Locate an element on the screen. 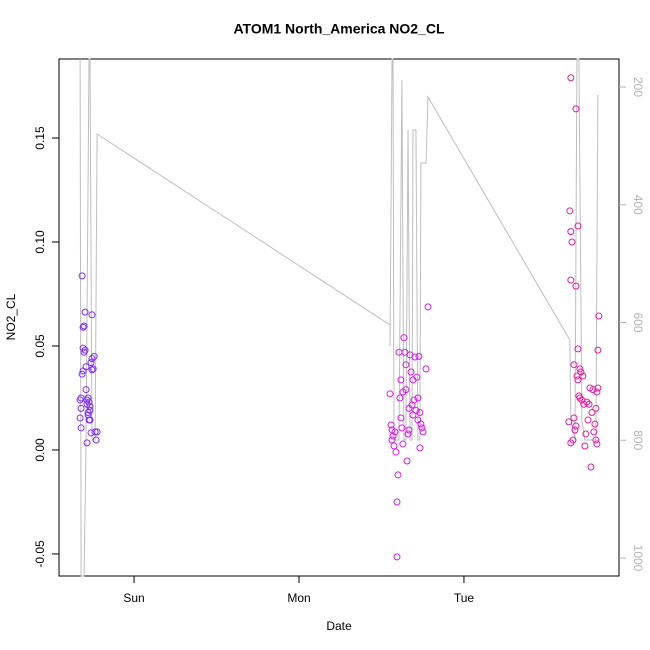 The image size is (650, 650). y2-tick-label: 1000 is located at coordinates (638, 558).